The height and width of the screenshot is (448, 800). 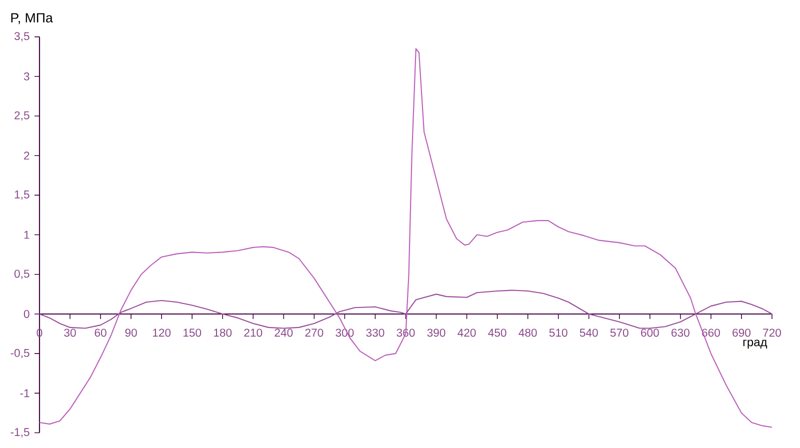 What do you see at coordinates (100, 332) in the screenshot?
I see `x-tick-label: 60` at bounding box center [100, 332].